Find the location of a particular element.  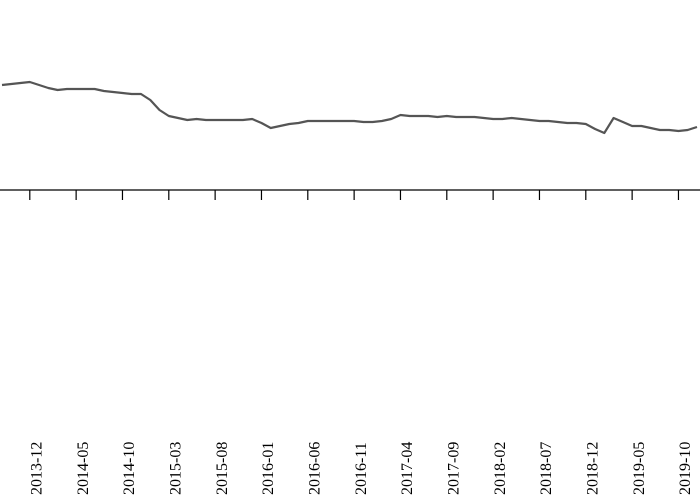

x-tick-label: 2017-09 is located at coordinates (453, 468).